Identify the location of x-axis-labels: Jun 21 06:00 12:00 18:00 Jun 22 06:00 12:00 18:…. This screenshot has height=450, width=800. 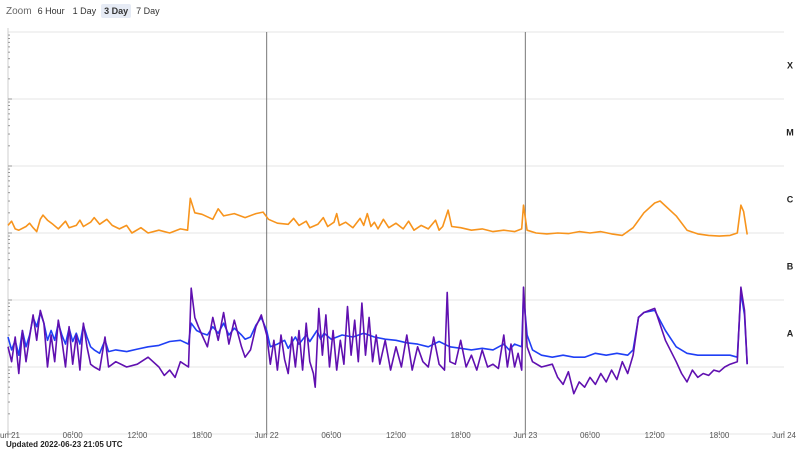
(398, 435).